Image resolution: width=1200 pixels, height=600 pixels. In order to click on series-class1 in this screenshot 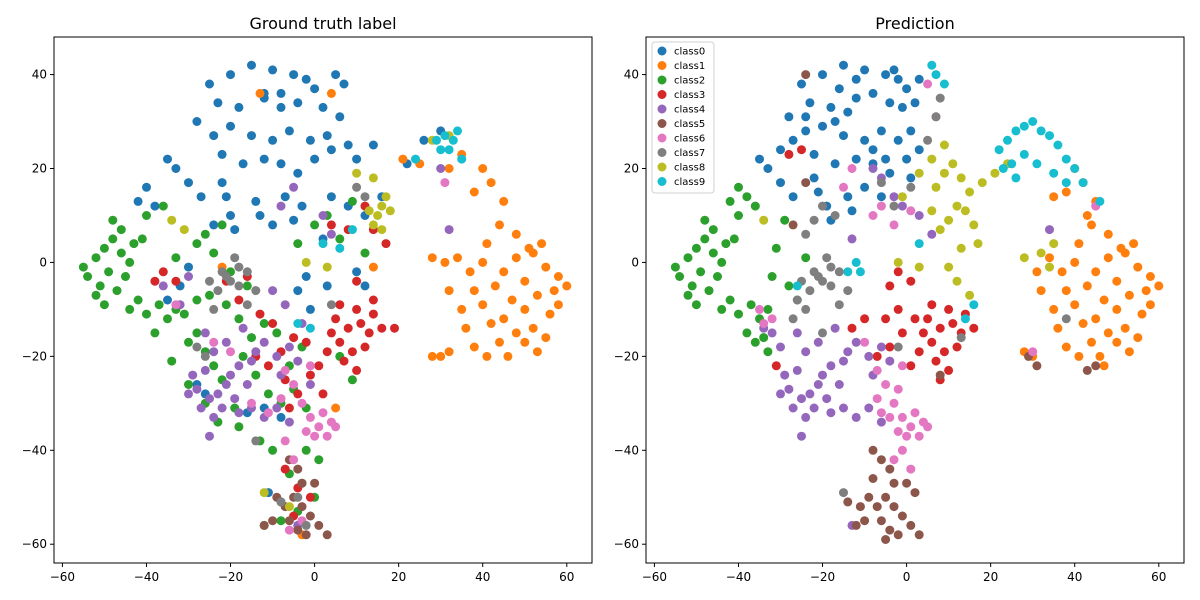, I will do `click(1091, 267)`.